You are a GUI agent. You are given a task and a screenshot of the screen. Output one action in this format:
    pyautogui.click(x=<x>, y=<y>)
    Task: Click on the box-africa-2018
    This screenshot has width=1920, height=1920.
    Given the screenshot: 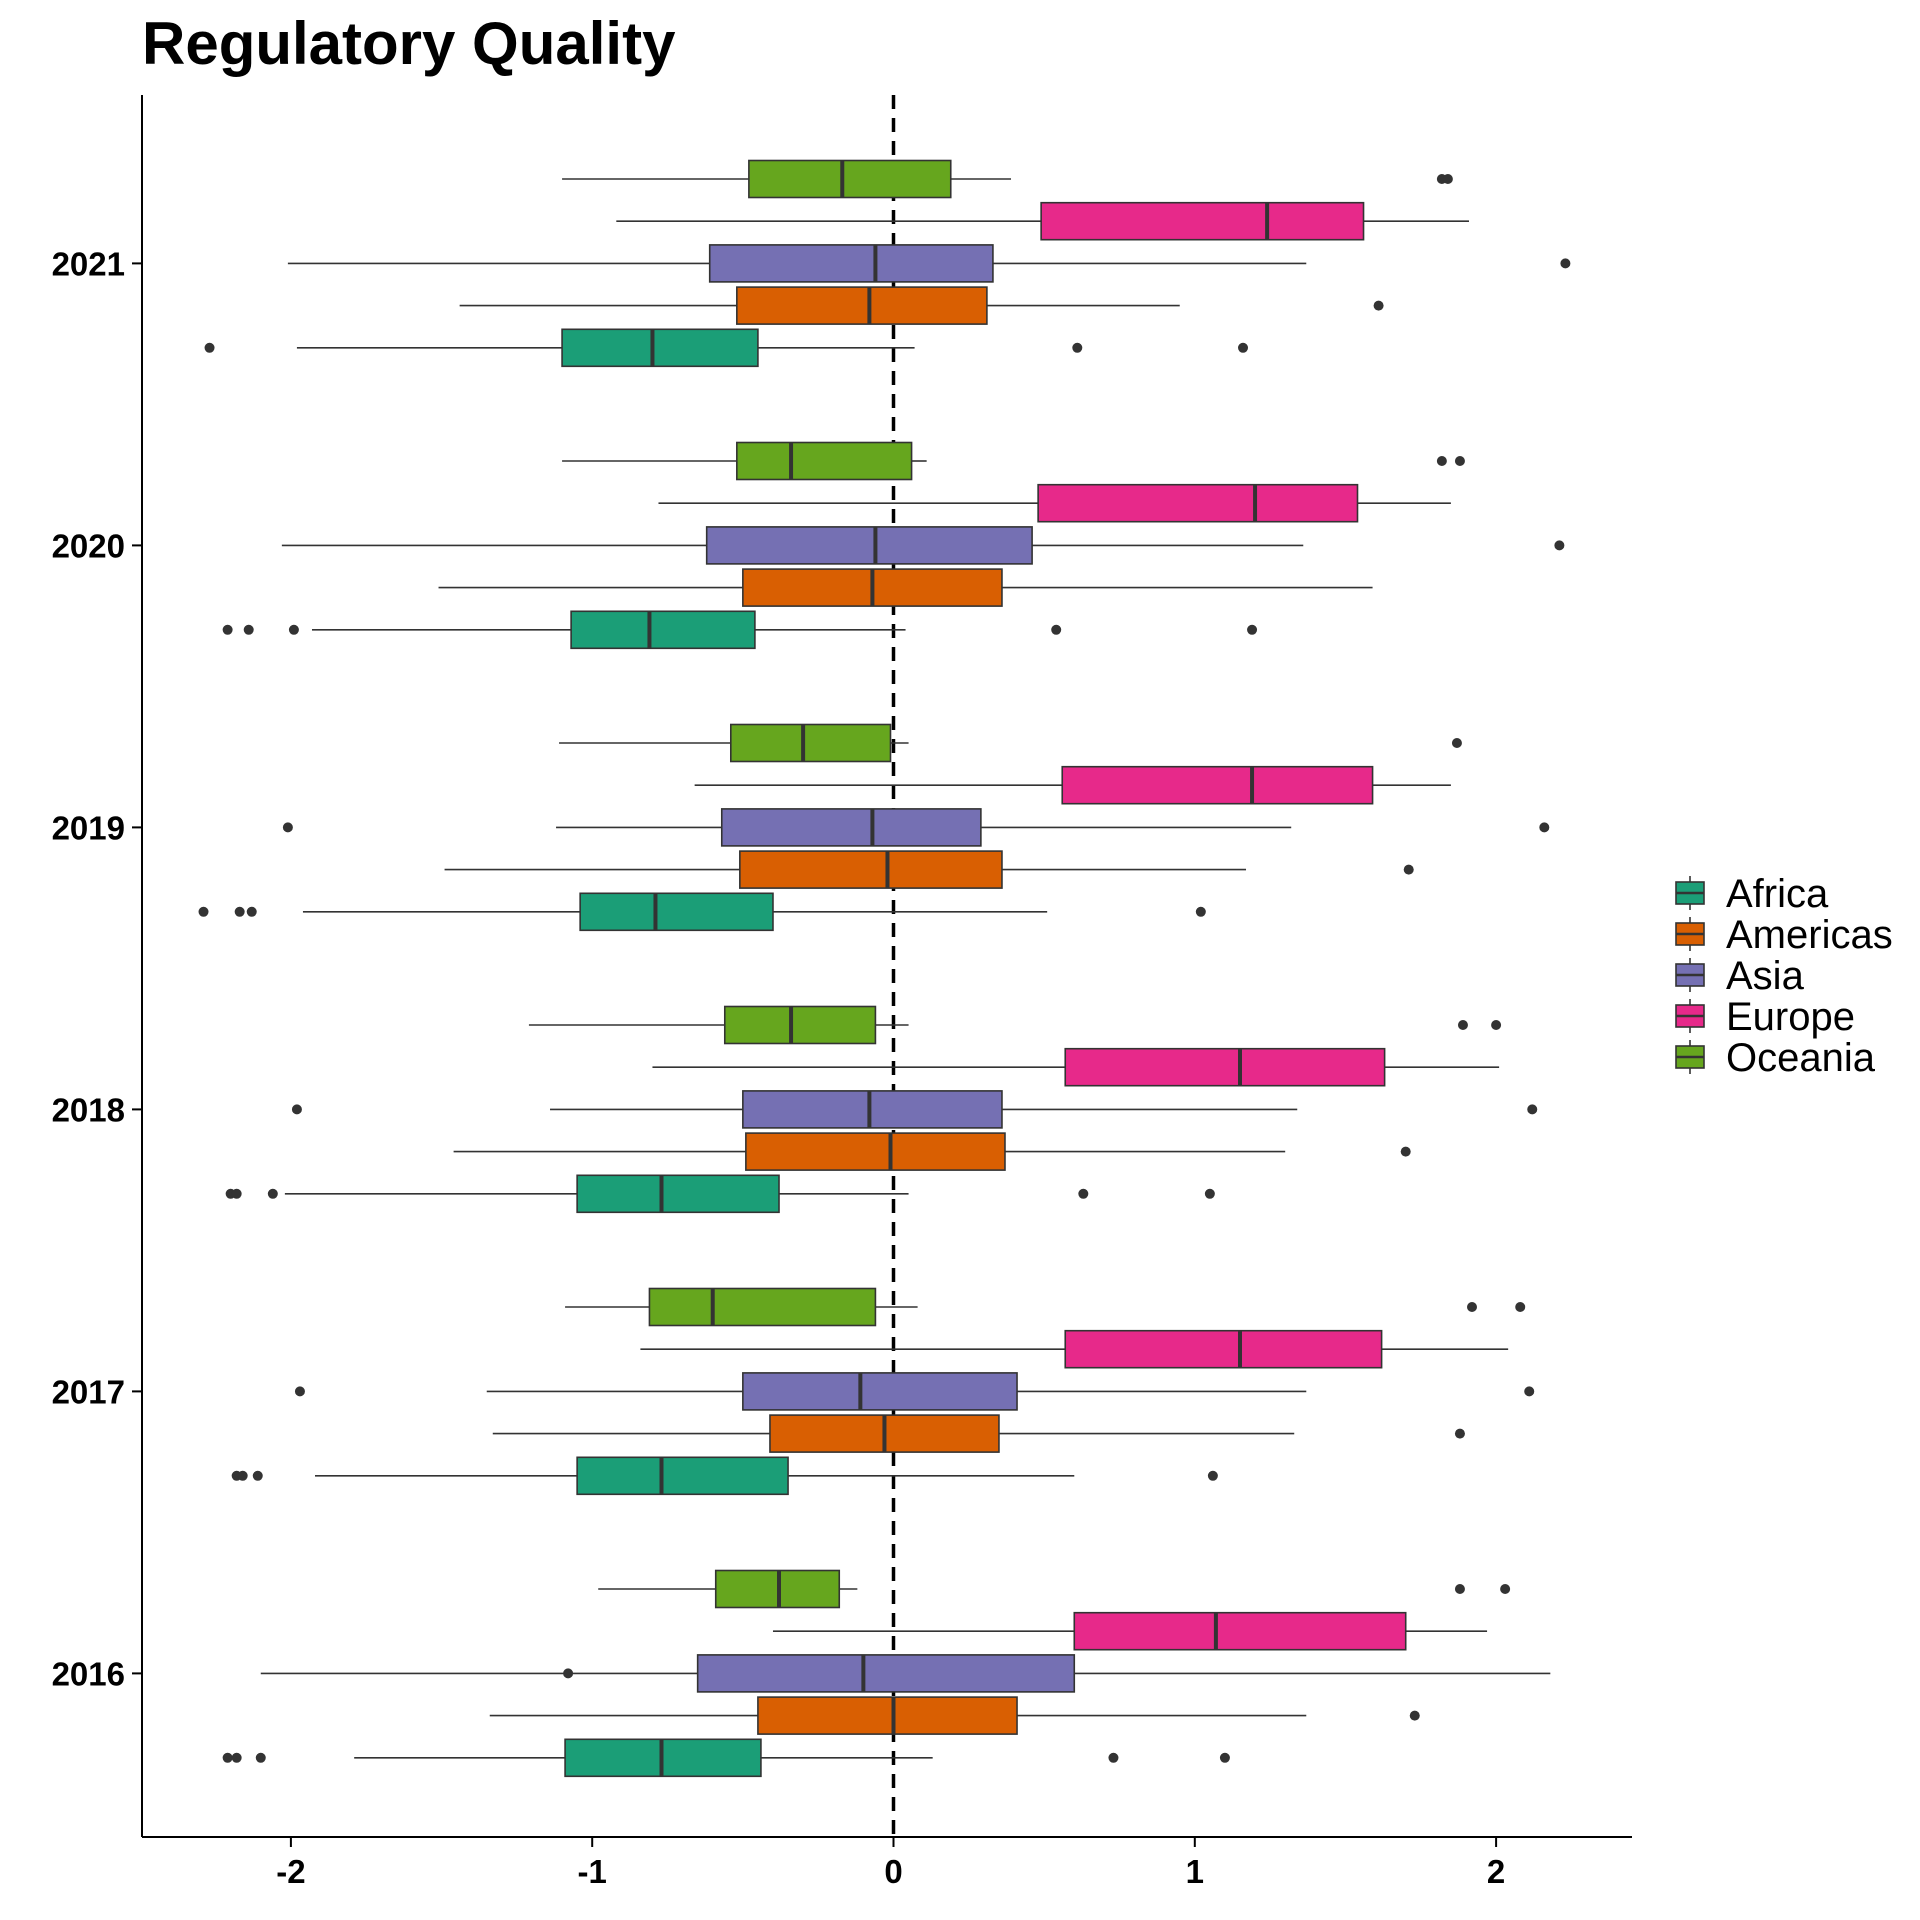 What is the action you would take?
    pyautogui.click(x=720, y=1194)
    